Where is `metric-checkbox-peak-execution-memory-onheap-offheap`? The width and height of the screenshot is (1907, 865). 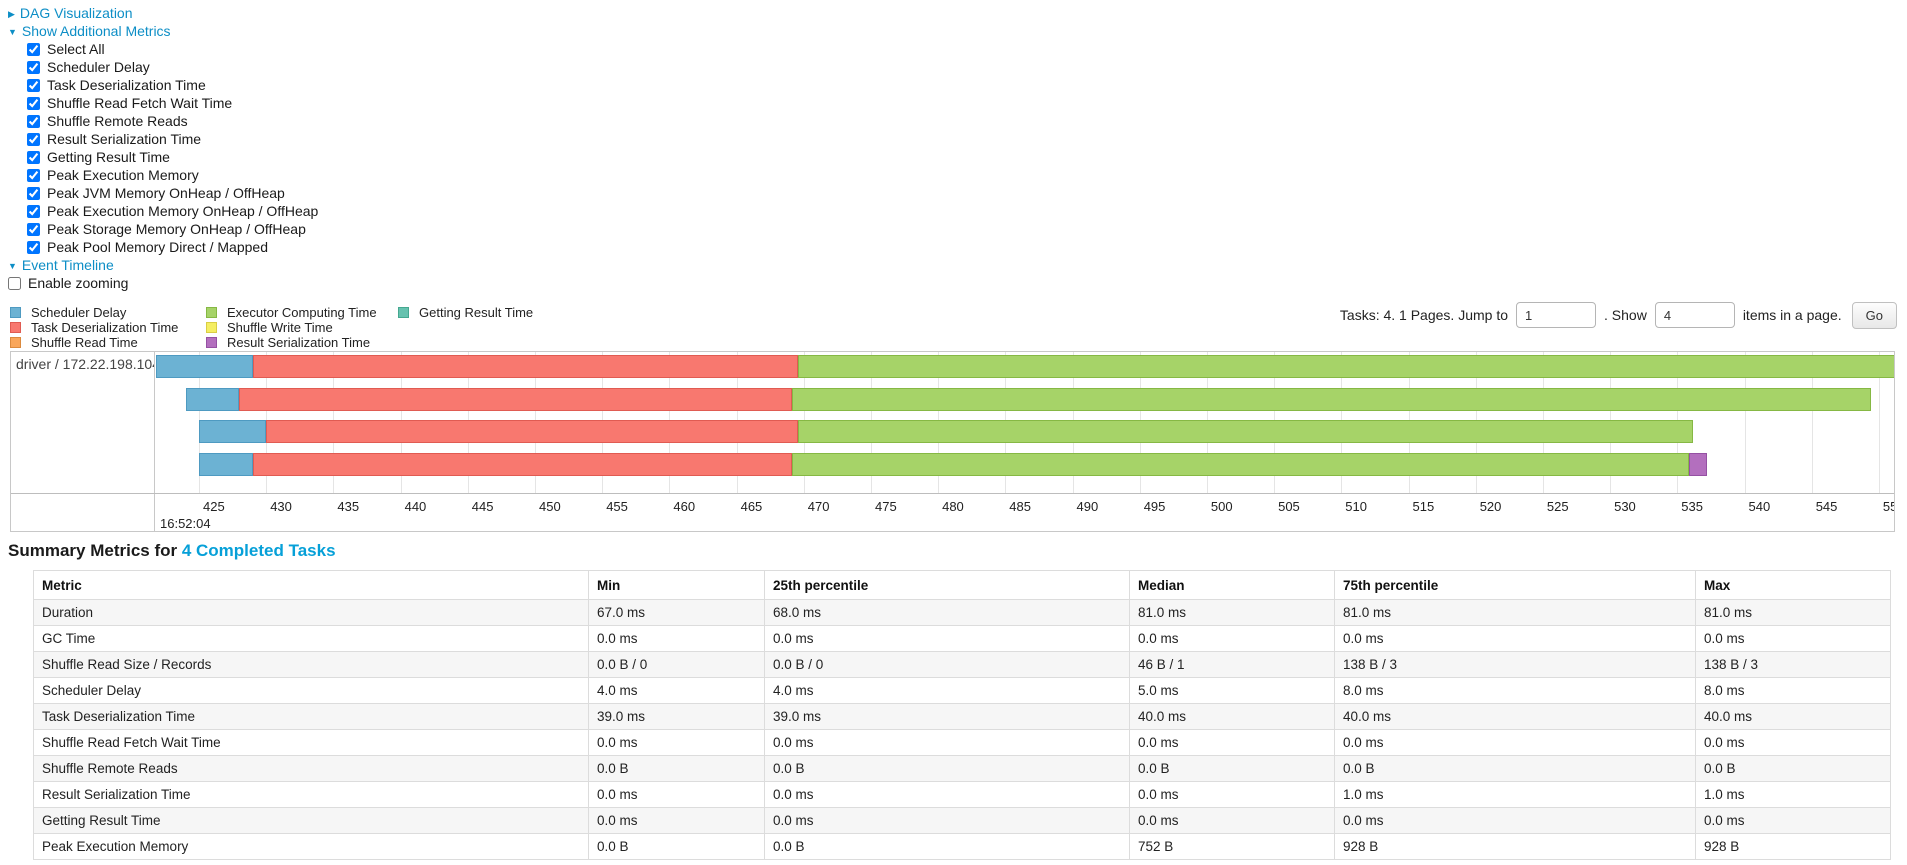
metric-checkbox-peak-execution-memory-onheap-offheap is located at coordinates (33, 211).